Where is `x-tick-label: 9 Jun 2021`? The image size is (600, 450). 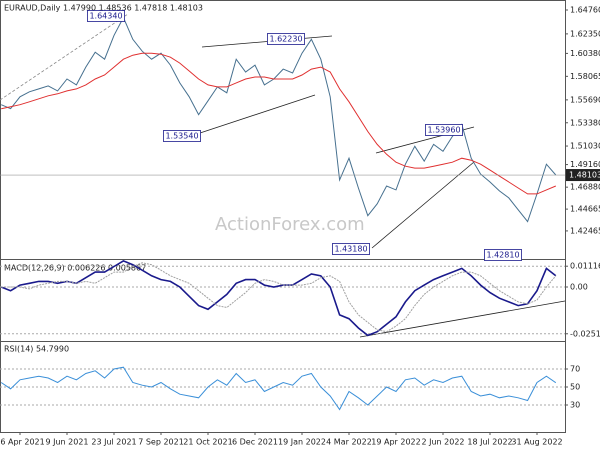 x-tick-label: 9 Jun 2021 is located at coordinates (66, 442).